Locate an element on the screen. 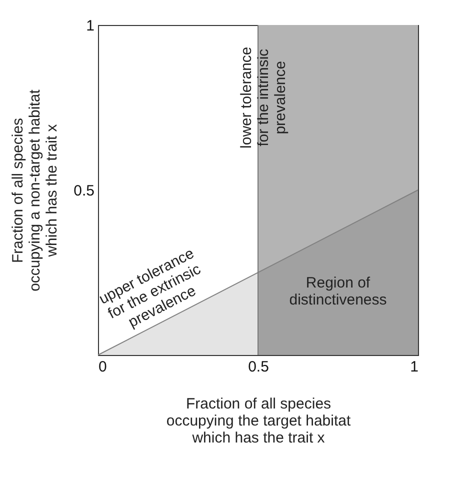  x-axis-title: Fraction of all species occupying the target habitat which has the trait x is located at coordinates (259, 421).